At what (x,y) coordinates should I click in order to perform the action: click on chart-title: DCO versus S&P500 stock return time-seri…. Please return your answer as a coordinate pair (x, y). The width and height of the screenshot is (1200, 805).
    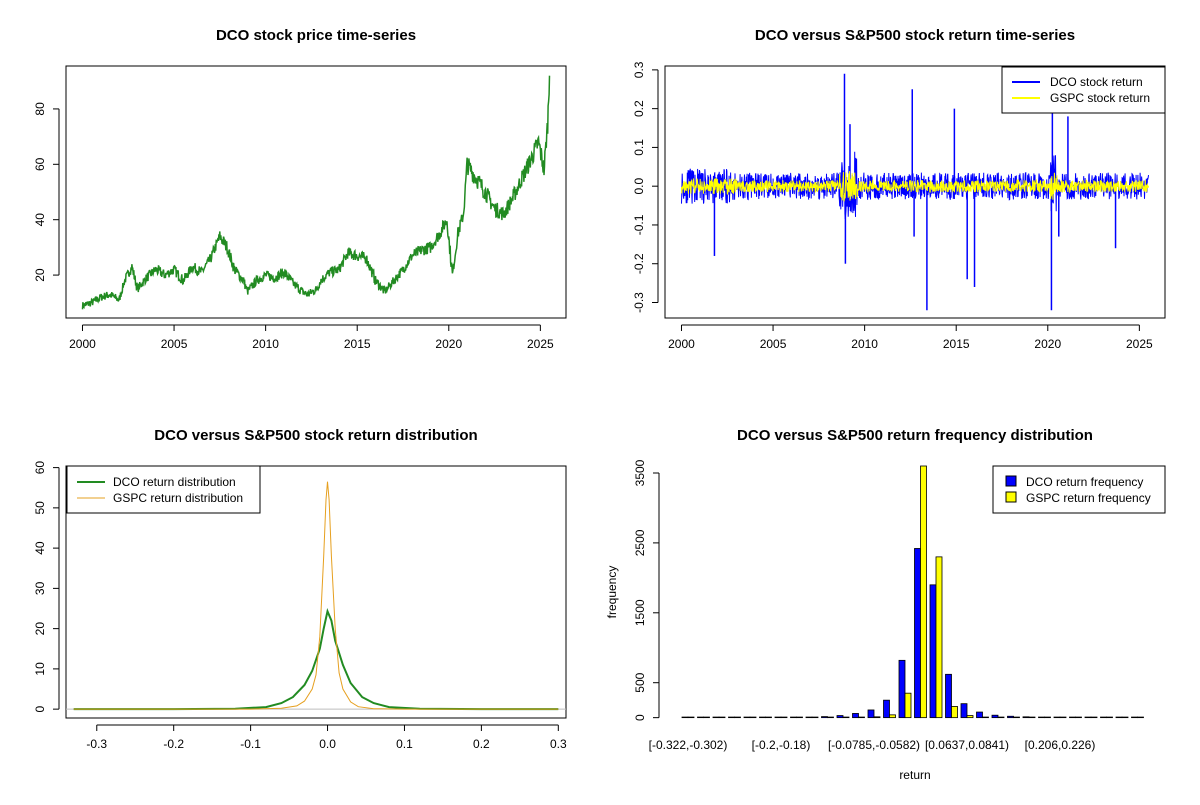
    Looking at the image, I should click on (915, 35).